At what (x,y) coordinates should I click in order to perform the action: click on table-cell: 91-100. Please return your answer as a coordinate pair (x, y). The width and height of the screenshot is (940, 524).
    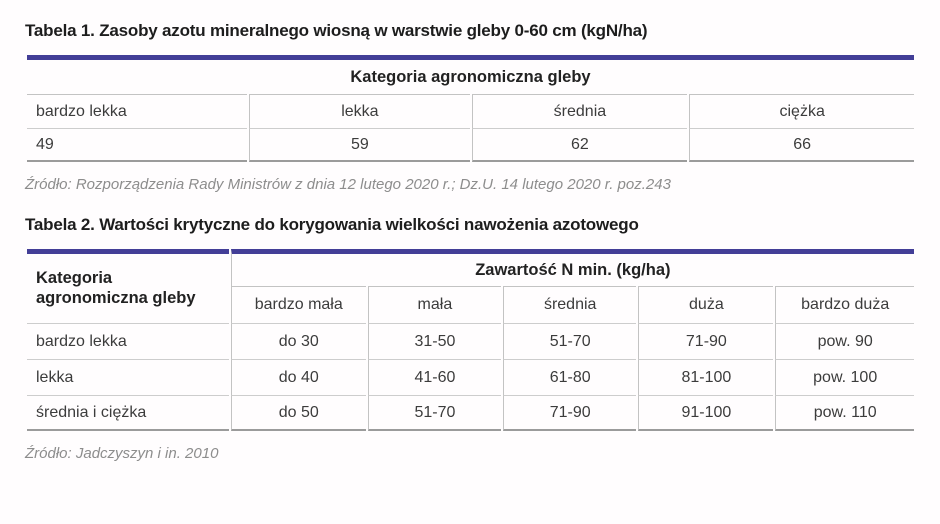
    Looking at the image, I should click on (706, 413).